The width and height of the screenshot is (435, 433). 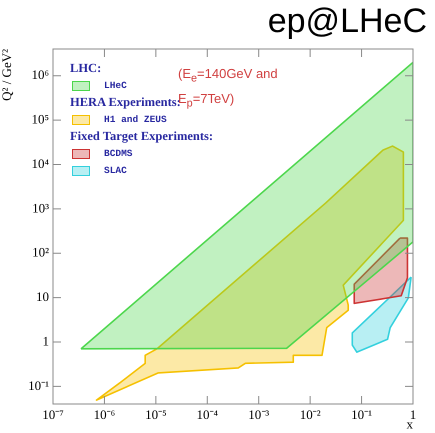 What do you see at coordinates (41, 208) in the screenshot?
I see `y-tick-label: 10³` at bounding box center [41, 208].